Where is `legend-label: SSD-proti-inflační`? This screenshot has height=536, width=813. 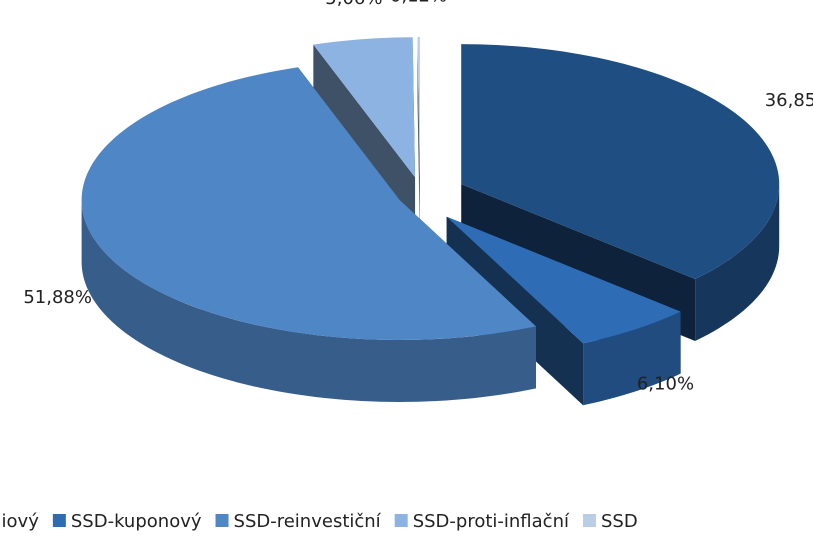 legend-label: SSD-proti-inflační is located at coordinates (491, 521).